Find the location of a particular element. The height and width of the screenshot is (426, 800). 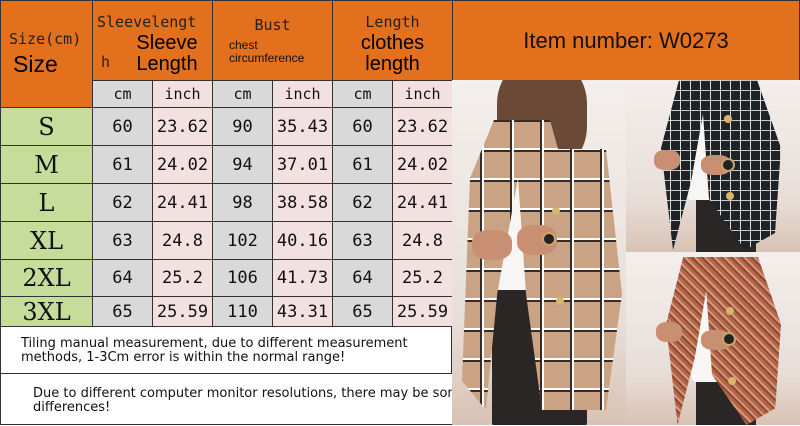

size-cn-label: Size(cm) is located at coordinates (45, 39).